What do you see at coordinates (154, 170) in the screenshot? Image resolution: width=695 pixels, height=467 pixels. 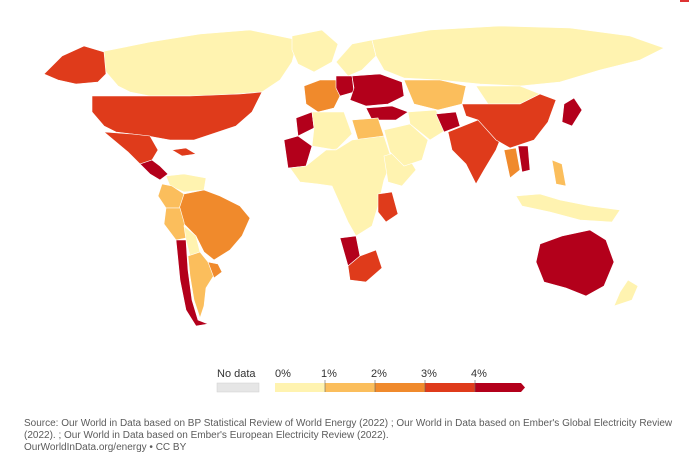 I see `region-central-america` at bounding box center [154, 170].